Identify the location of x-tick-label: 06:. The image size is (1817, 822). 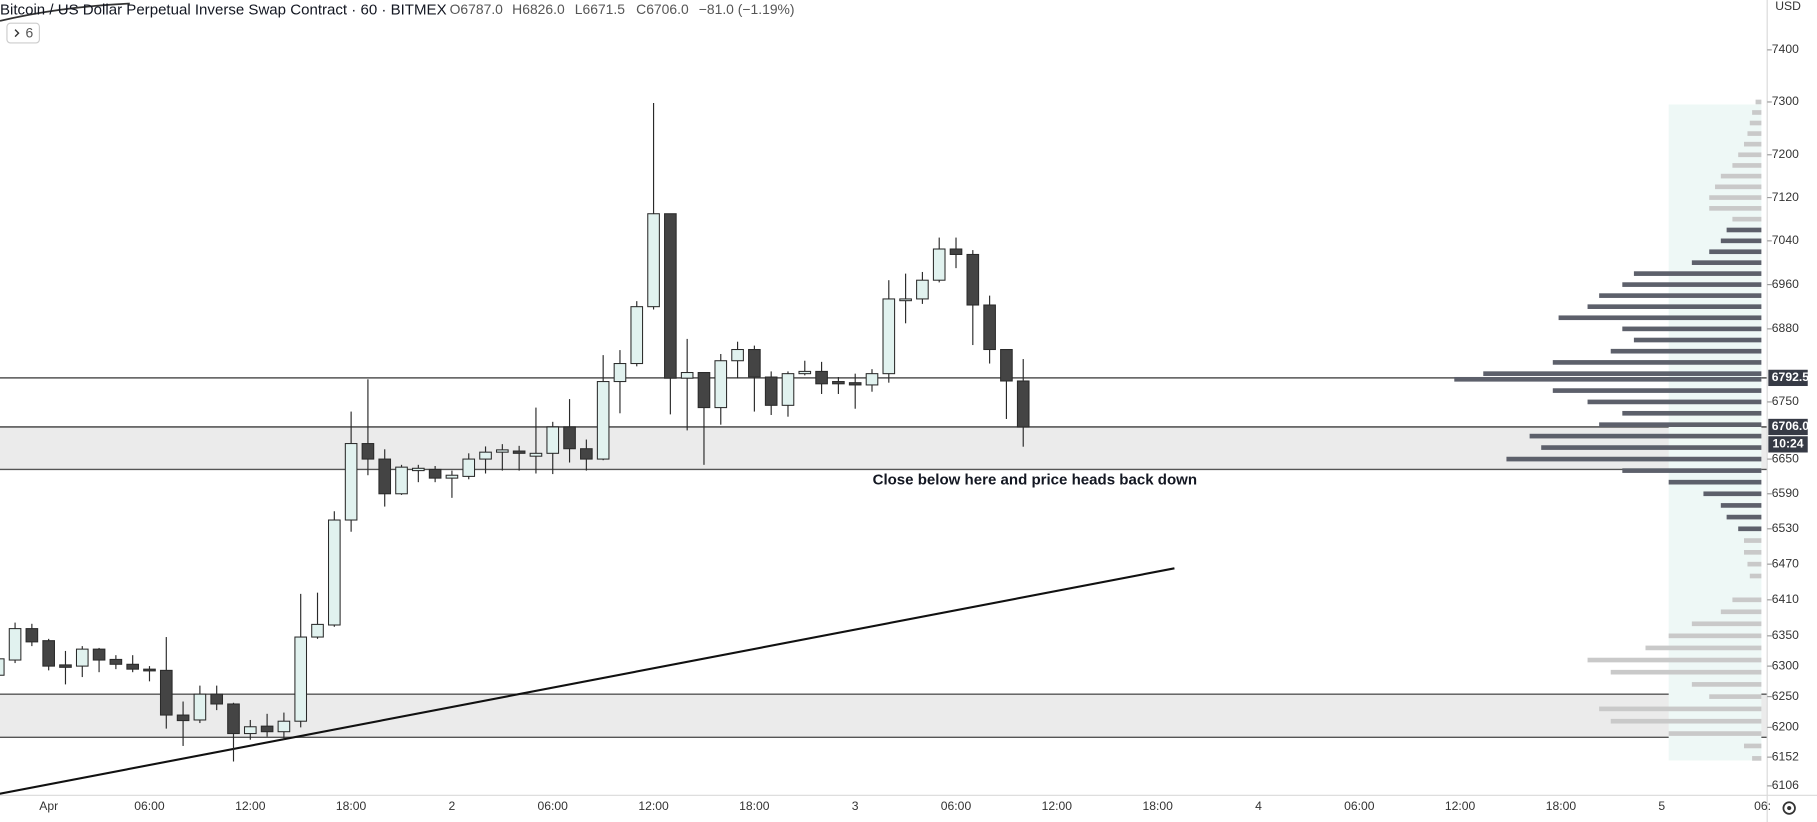
(1762, 806).